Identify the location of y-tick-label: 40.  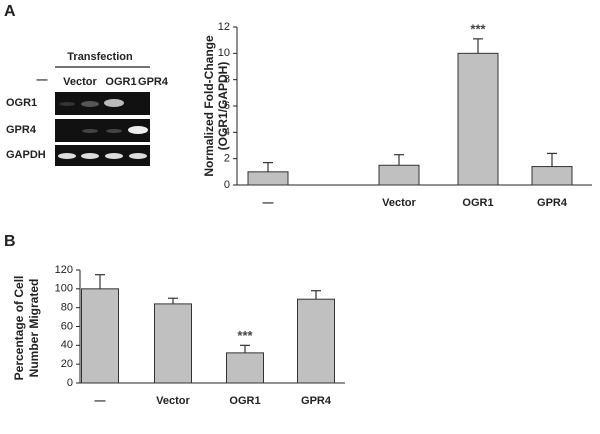
(67, 345).